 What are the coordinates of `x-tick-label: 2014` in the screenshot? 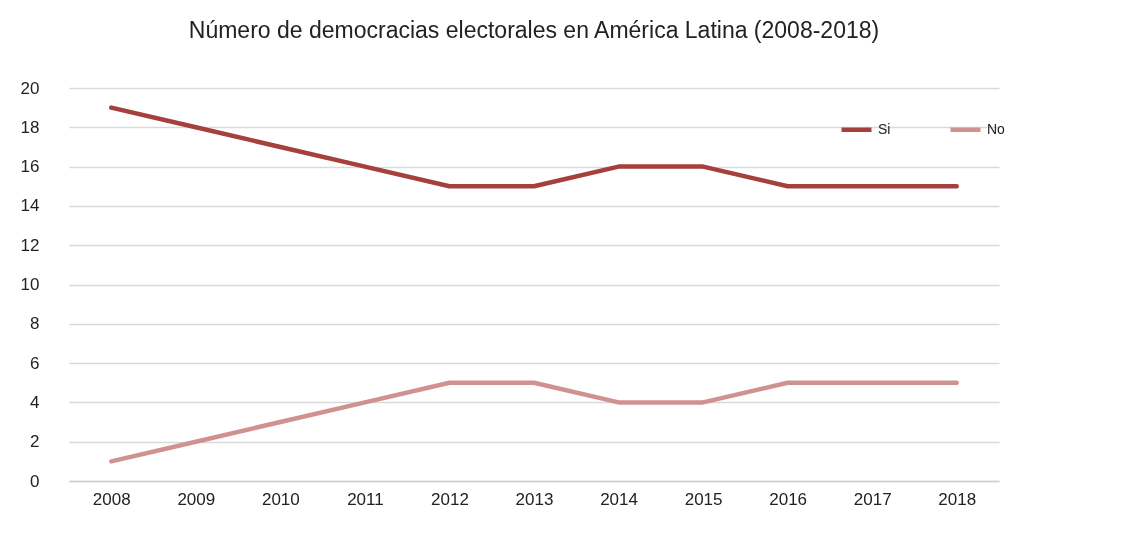 It's located at (619, 499).